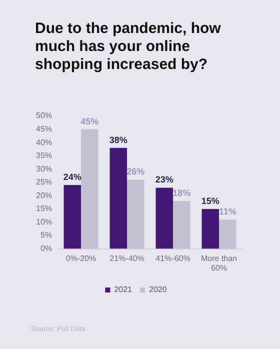 This screenshot has width=280, height=349. I want to click on y-tick-label: 45%, so click(44, 129).